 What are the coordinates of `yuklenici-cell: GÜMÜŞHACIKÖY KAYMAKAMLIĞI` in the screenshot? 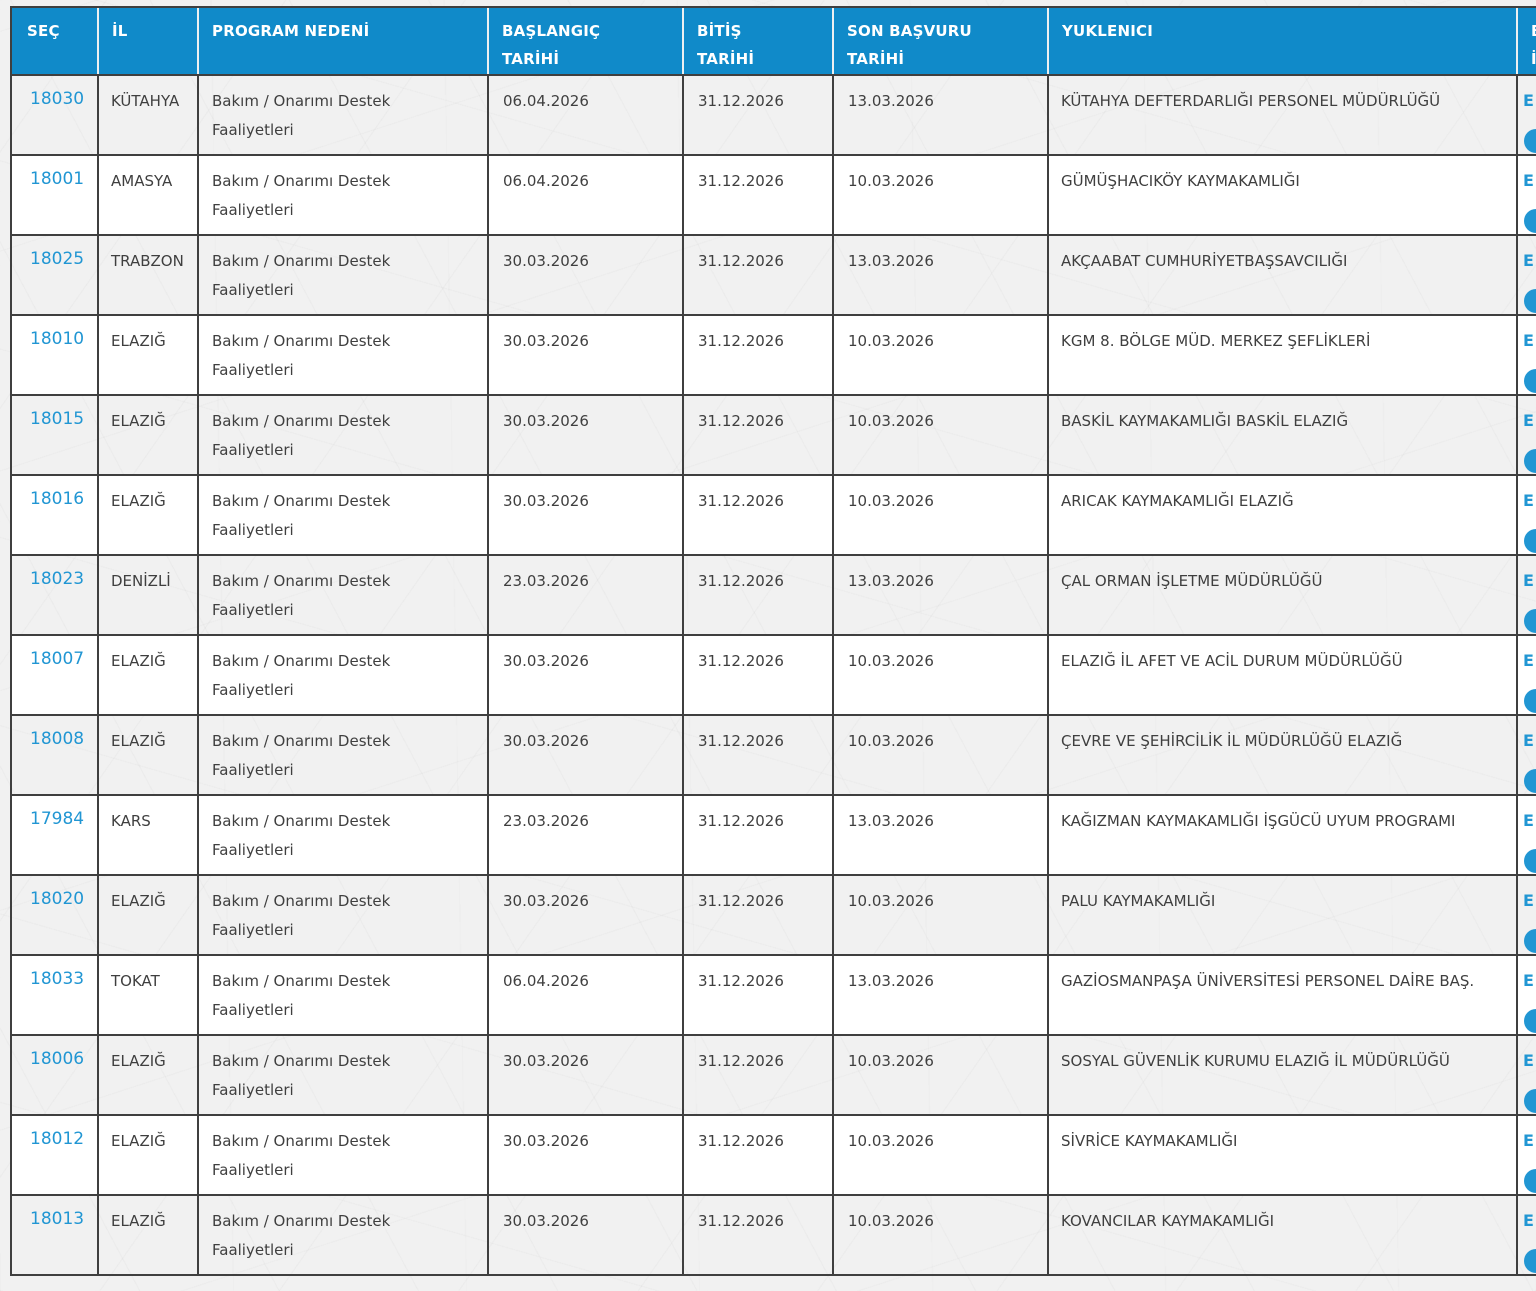 It's located at (1282, 195).